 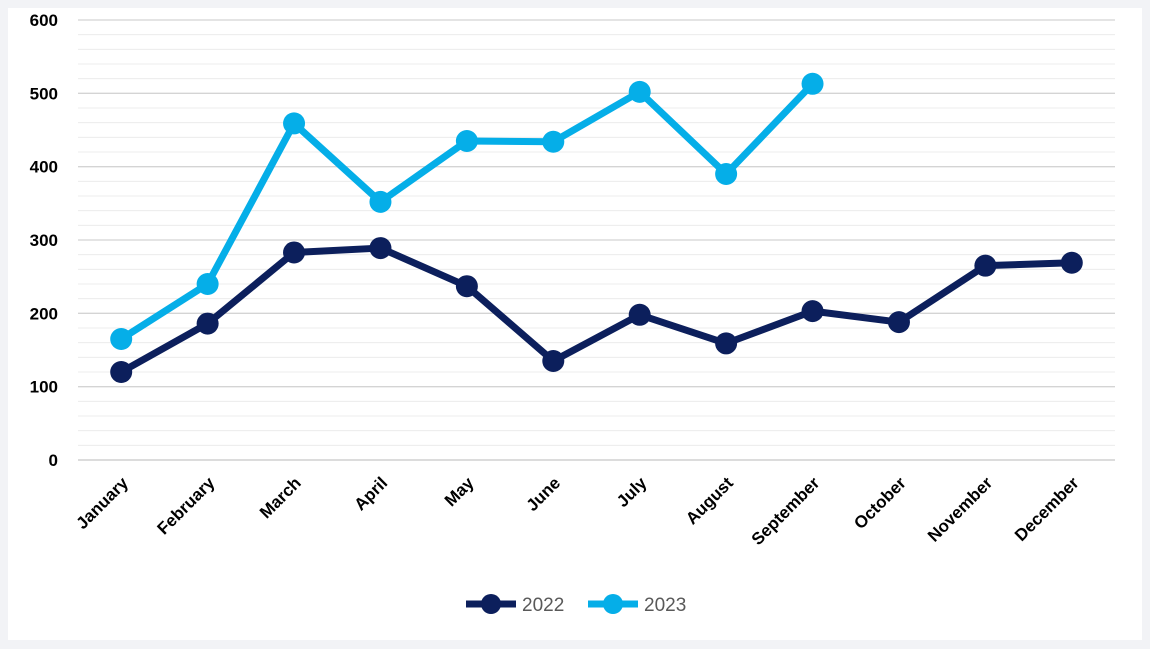 I want to click on x-tick-label: June, so click(x=543, y=493).